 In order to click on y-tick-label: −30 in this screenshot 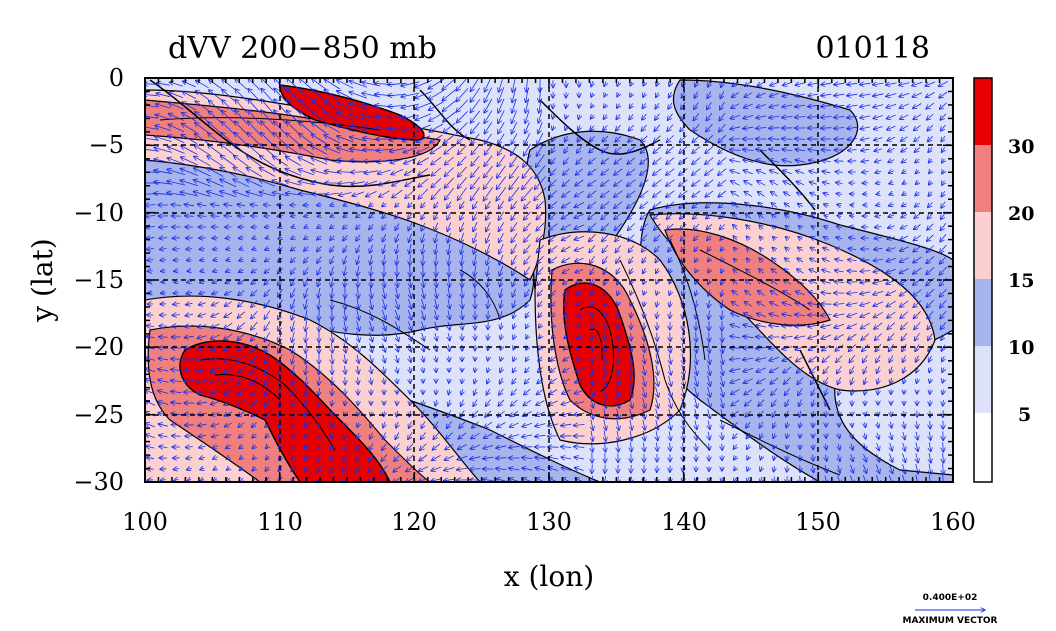, I will do `click(98, 482)`.